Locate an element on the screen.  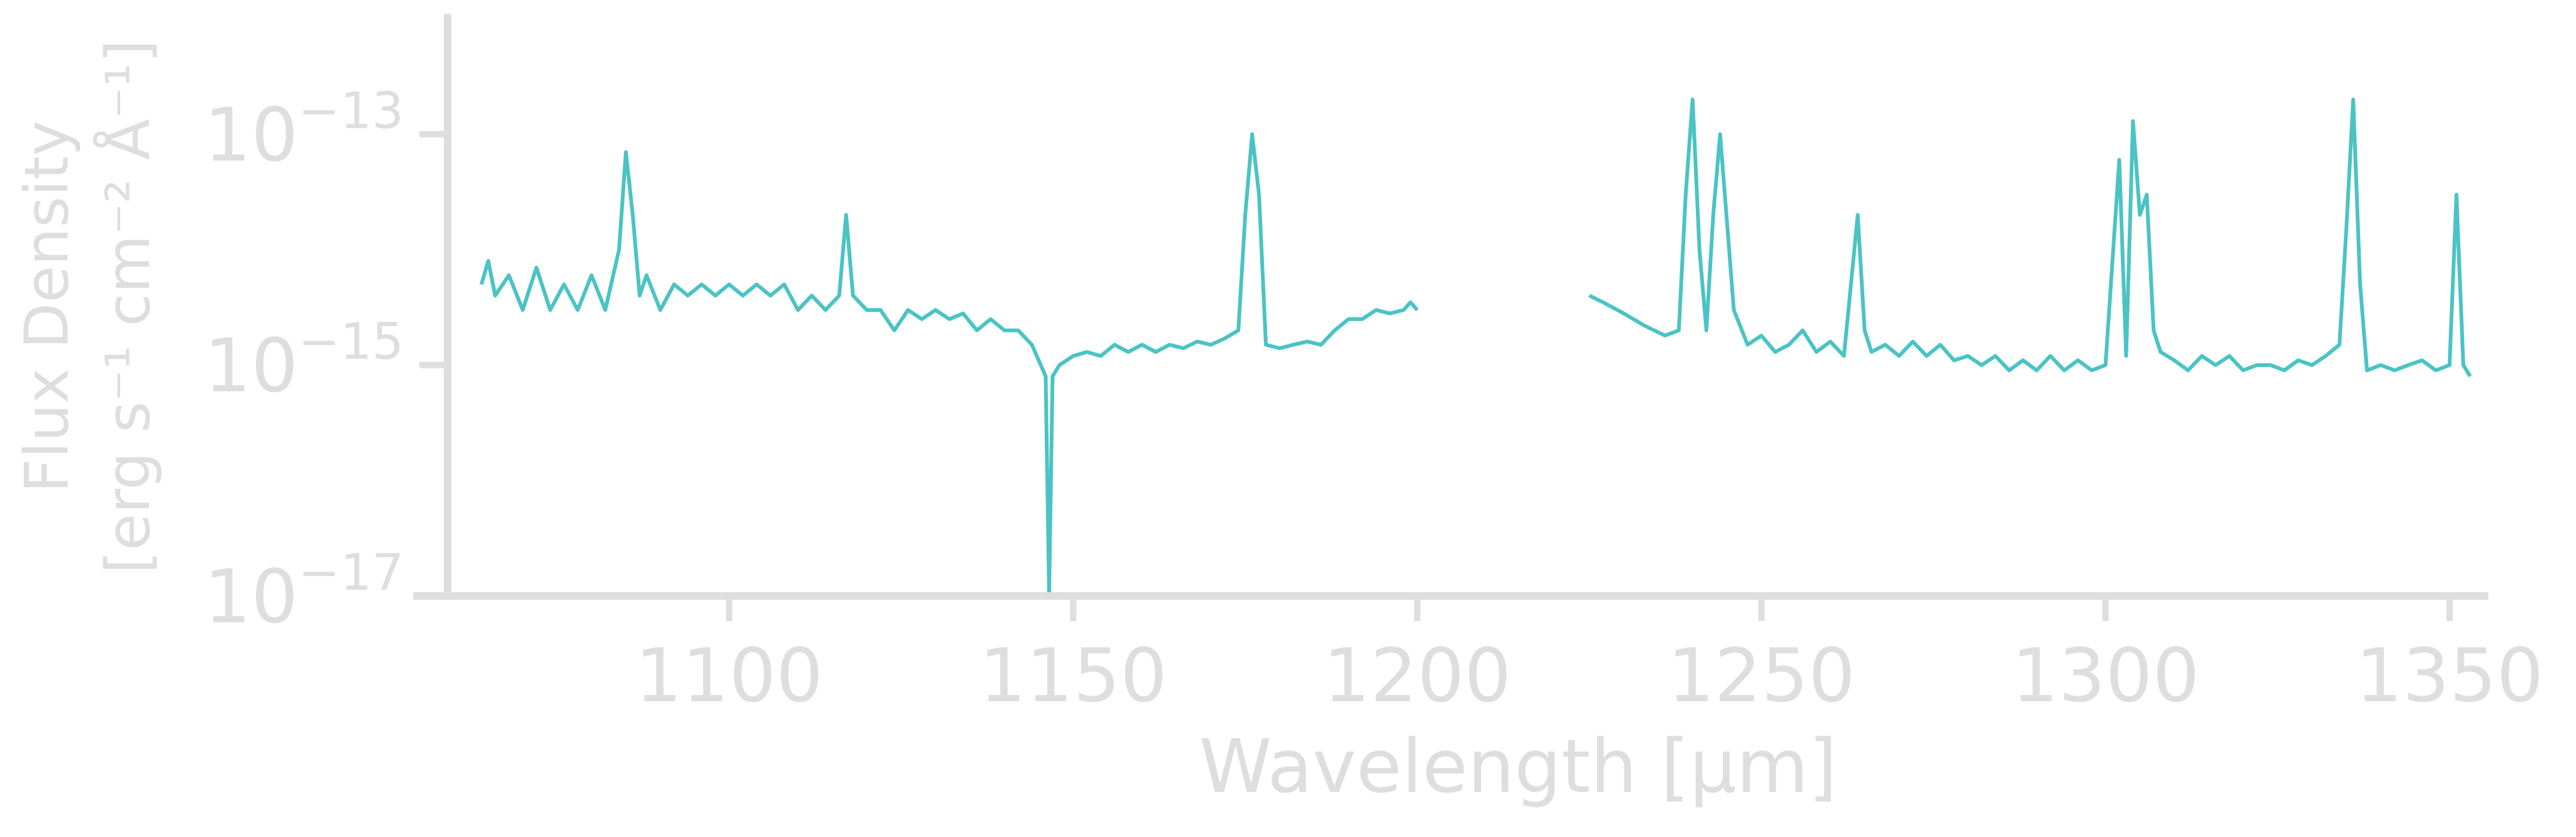
y-tick-label: 10−13 is located at coordinates (304, 129).